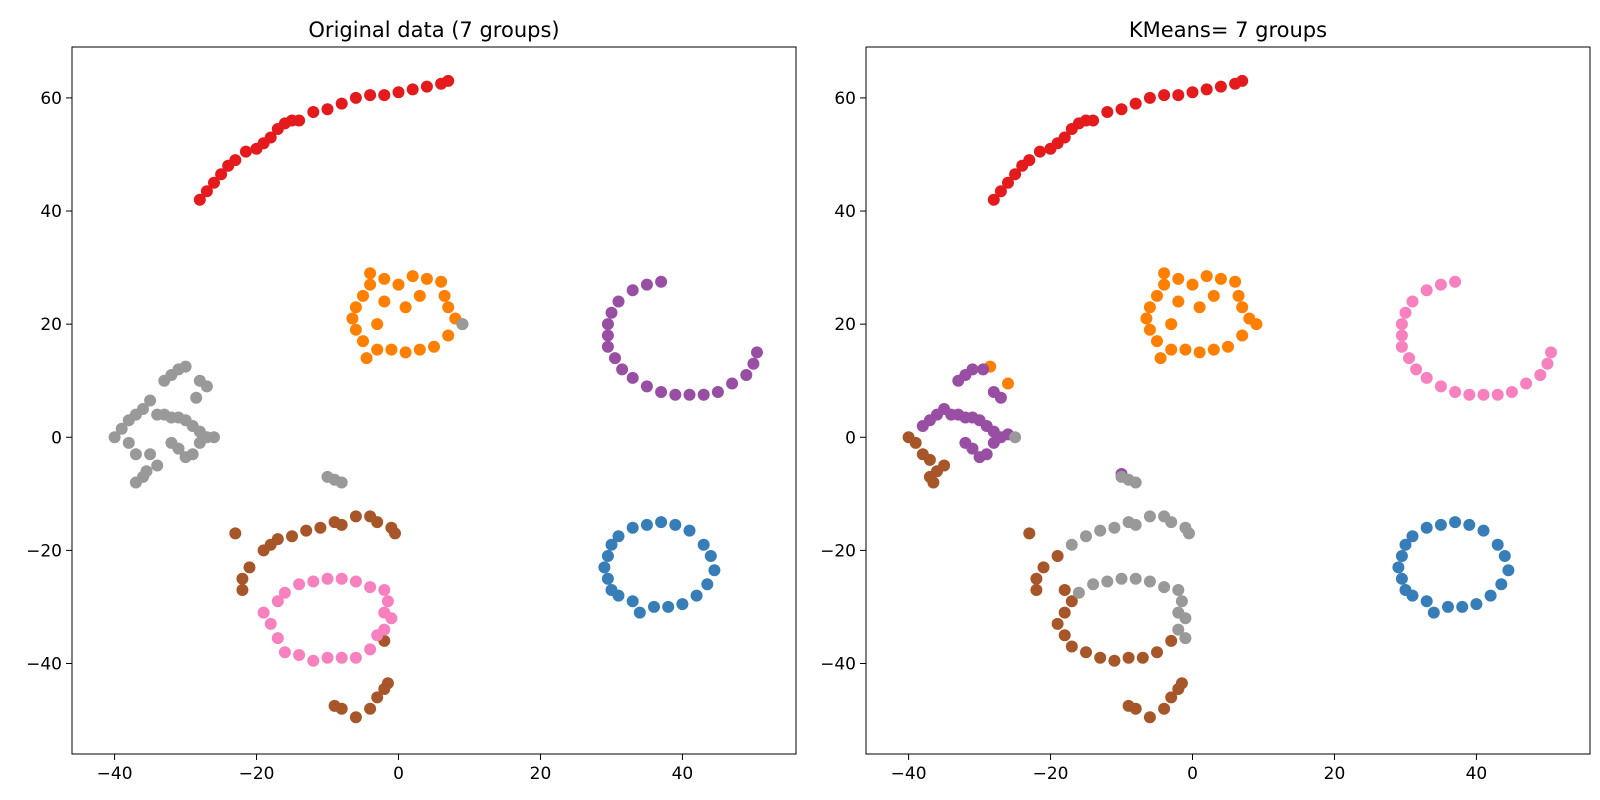 Image resolution: width=1600 pixels, height=800 pixels. Describe the element at coordinates (1477, 774) in the screenshot. I see `x-tick-label: 40` at that location.